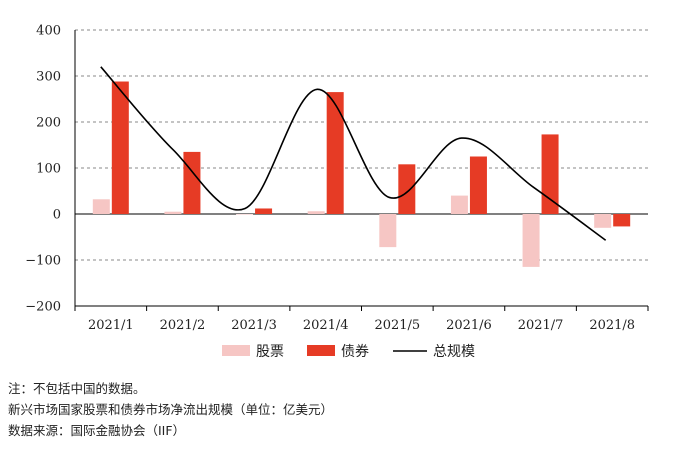 This screenshot has height=456, width=684. Describe the element at coordinates (254, 325) in the screenshot. I see `x-tick-label: 2021/3` at that location.